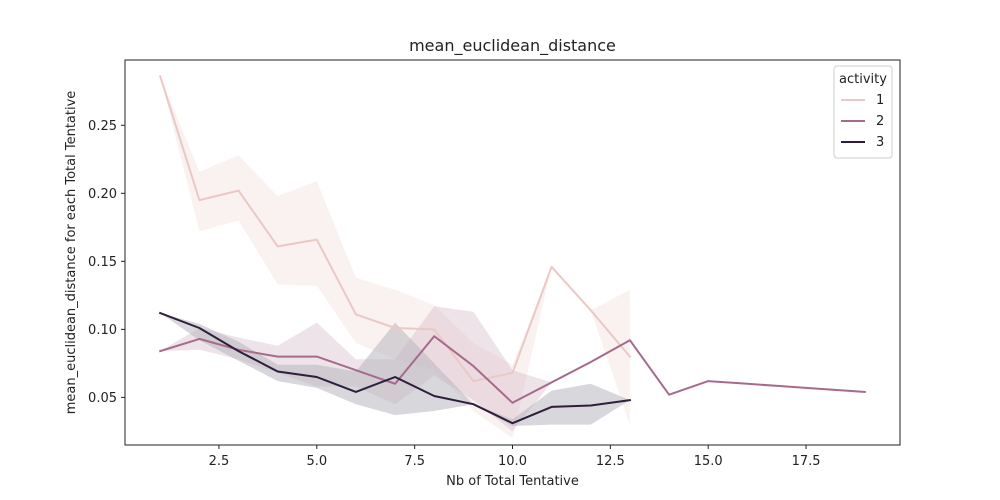  What do you see at coordinates (512, 46) in the screenshot?
I see `chart-title: mean_euclidean_distance` at bounding box center [512, 46].